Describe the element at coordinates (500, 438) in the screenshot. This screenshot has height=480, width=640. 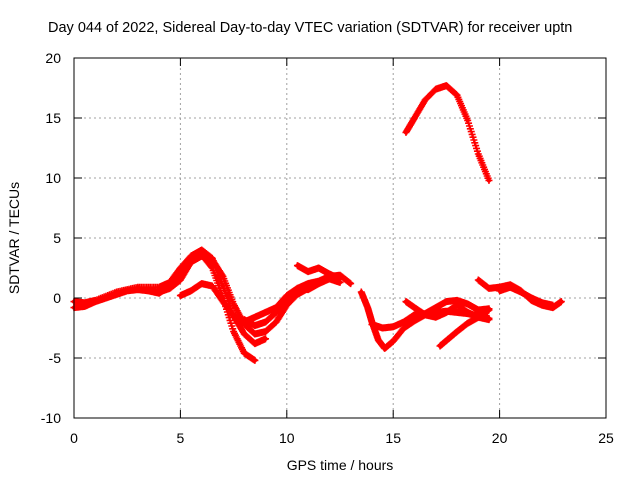
I see `x-tick-label: 20` at that location.